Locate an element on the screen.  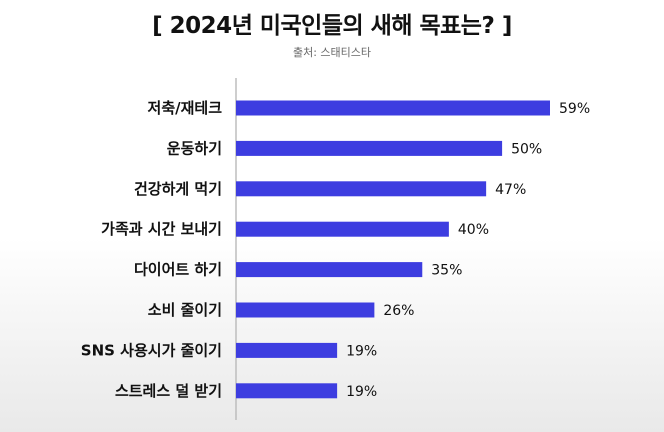
category-label: 다이어트 하기 is located at coordinates (178, 270).